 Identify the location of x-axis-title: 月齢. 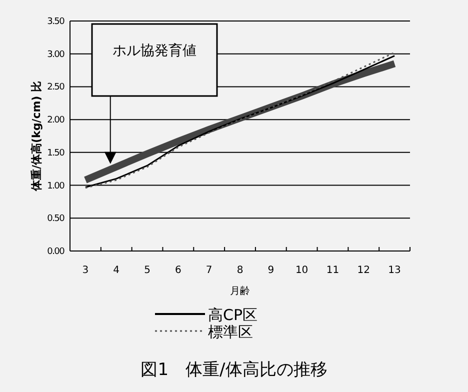
(240, 291).